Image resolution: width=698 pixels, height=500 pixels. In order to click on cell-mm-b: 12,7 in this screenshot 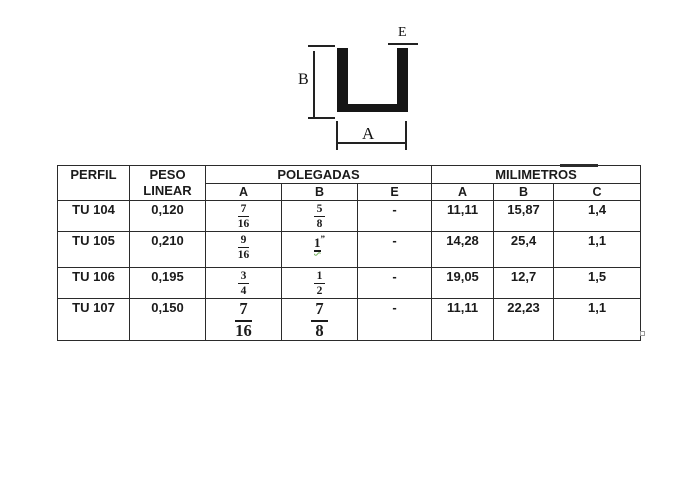, I will do `click(524, 283)`.